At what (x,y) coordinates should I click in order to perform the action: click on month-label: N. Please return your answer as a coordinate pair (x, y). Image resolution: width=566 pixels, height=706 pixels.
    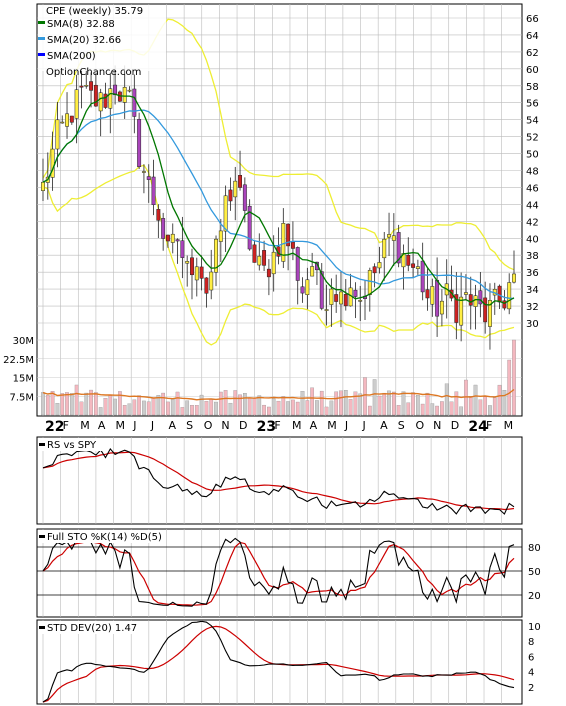
    Looking at the image, I should click on (437, 425).